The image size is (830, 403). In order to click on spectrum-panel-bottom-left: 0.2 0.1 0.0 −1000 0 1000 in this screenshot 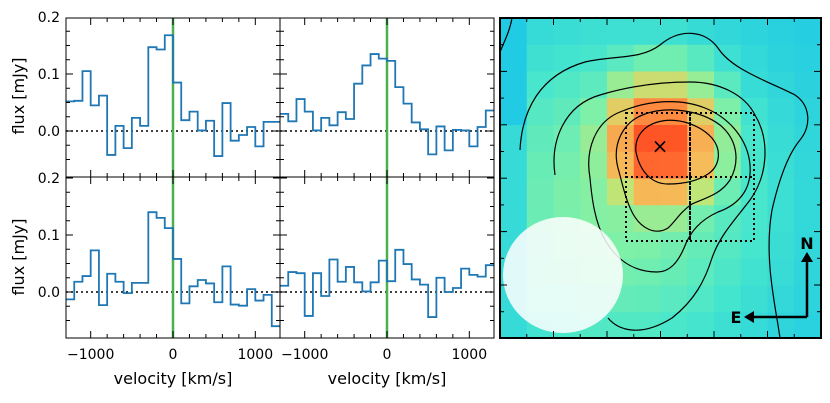, I will do `click(159, 267)`.